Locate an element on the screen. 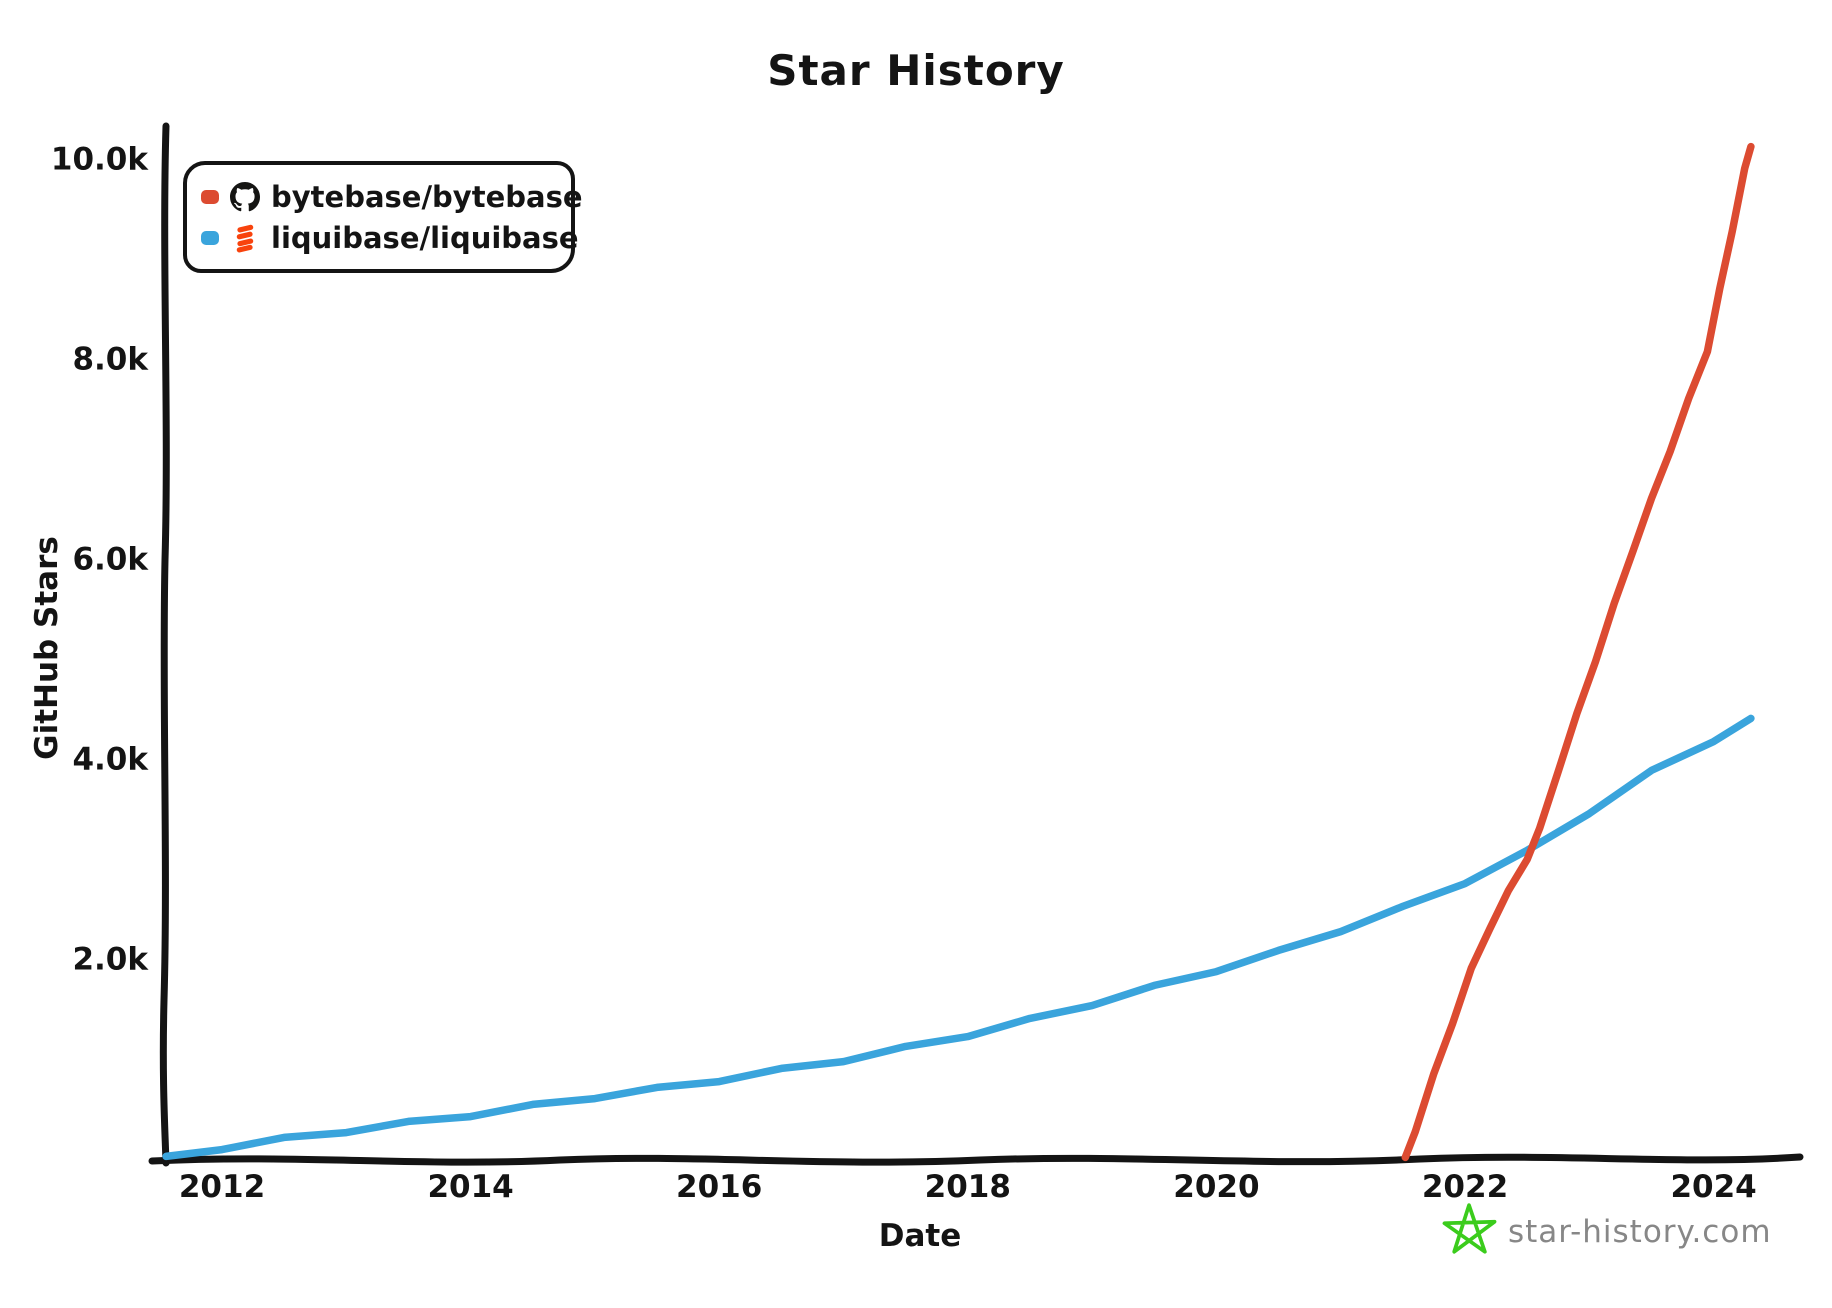  watermark: star-history.com is located at coordinates (1606, 1232).